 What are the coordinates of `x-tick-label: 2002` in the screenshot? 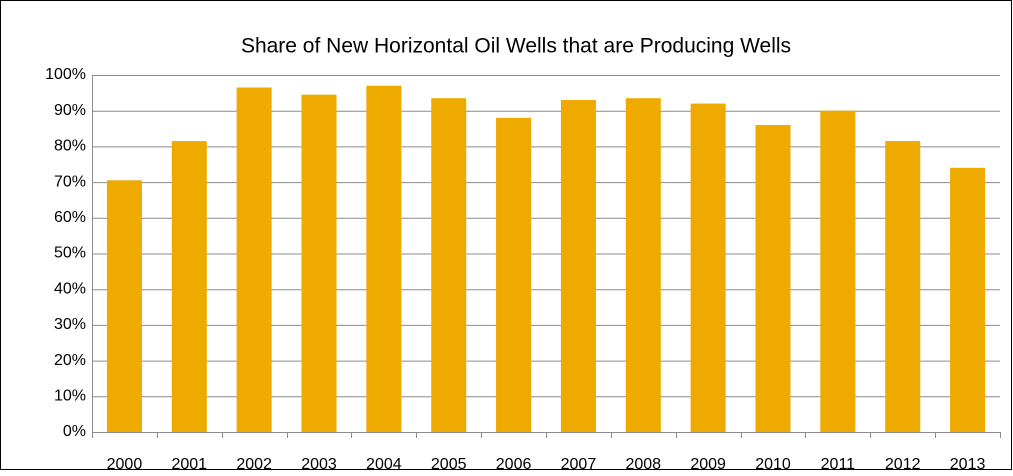 It's located at (254, 464).